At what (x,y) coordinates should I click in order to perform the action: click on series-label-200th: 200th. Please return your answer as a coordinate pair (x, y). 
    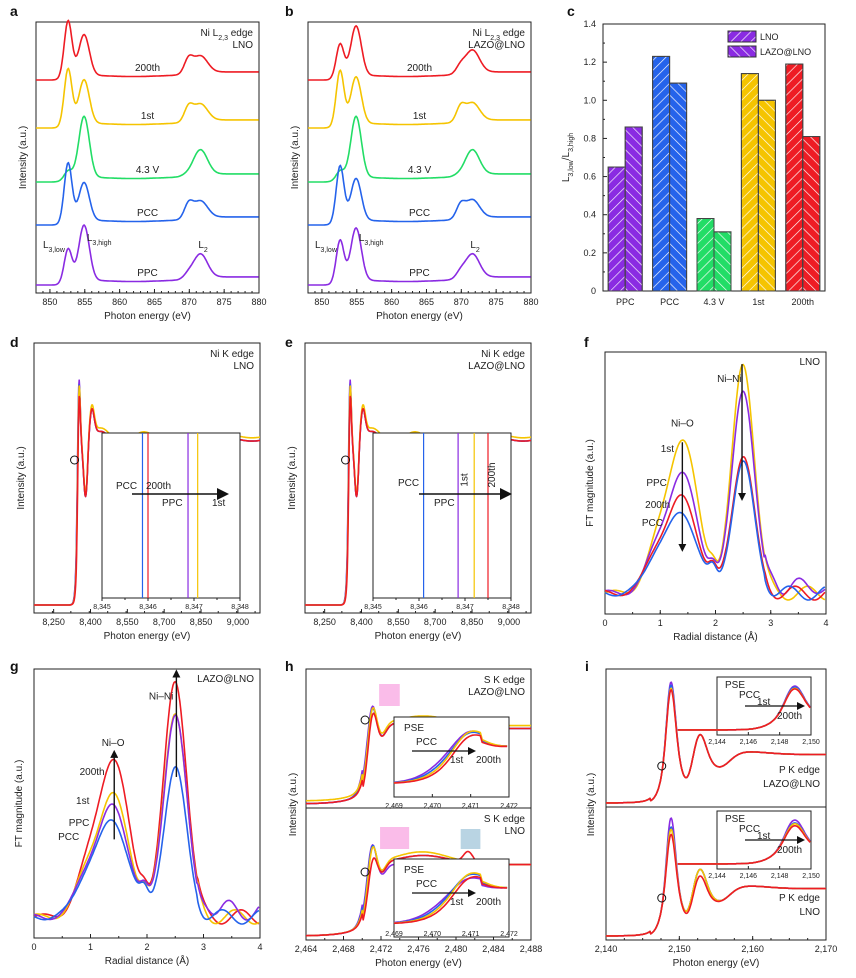
    Looking at the image, I should click on (657, 505).